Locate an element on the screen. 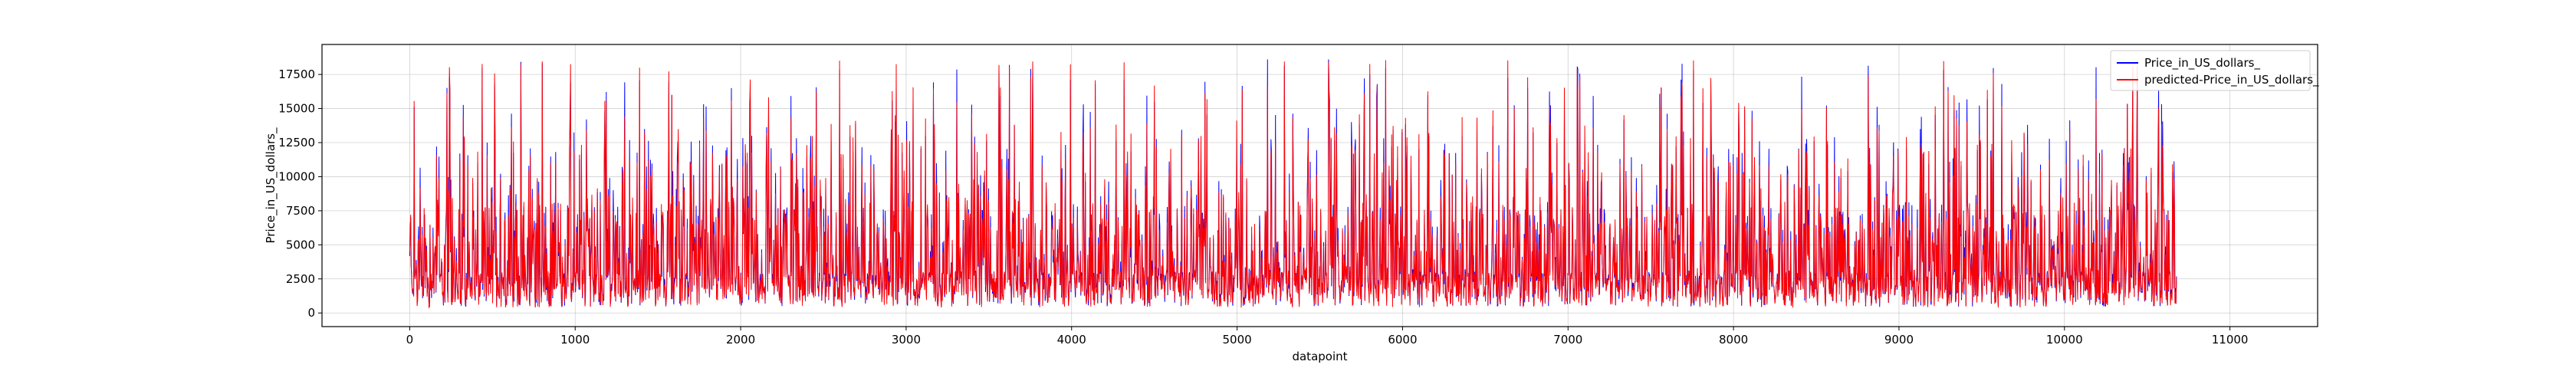 Image resolution: width=2576 pixels, height=368 pixels. x-tick-label: 3000 is located at coordinates (906, 340).